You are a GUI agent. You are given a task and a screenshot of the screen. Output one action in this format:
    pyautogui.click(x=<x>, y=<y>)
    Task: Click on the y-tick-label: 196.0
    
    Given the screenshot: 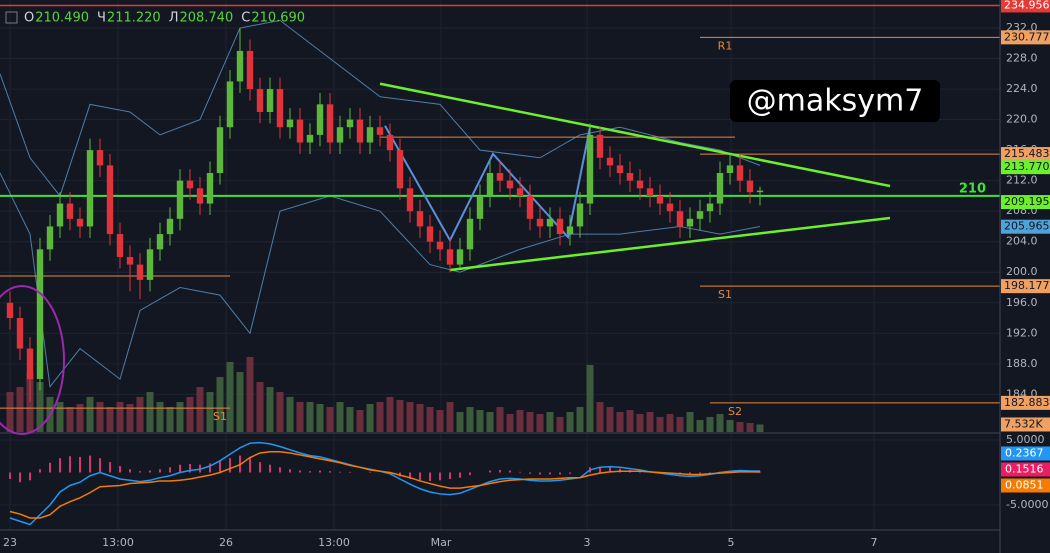 What is the action you would take?
    pyautogui.click(x=1022, y=302)
    